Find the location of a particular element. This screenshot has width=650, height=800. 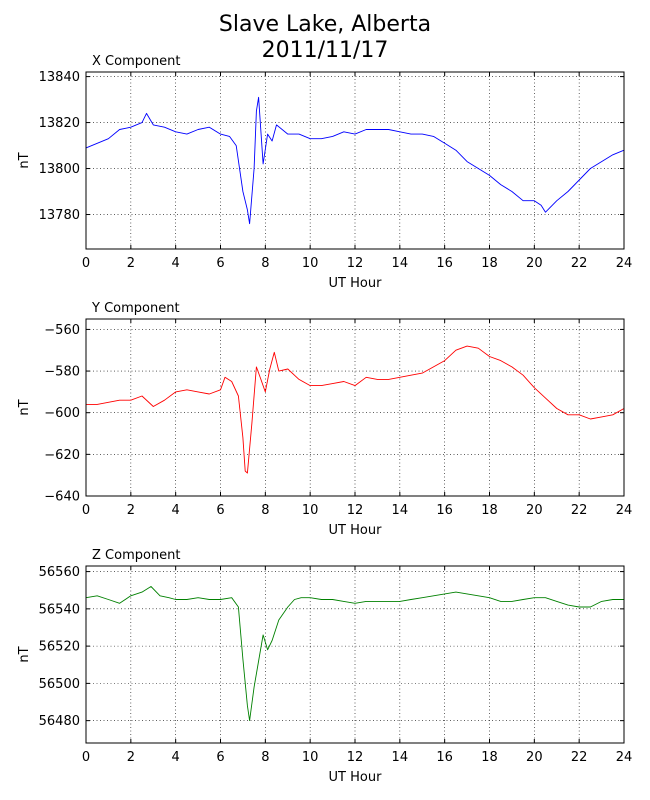

figure-title-location: Slave Lake, Alberta is located at coordinates (325, 24).